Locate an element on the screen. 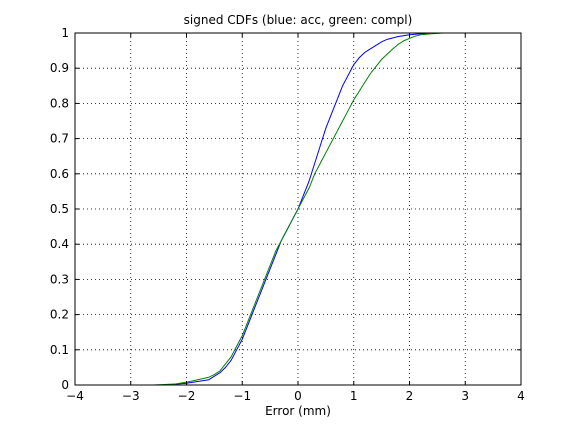 This screenshot has height=432, width=576. y-tick-labels: 0 0.1 0.2 0.3 0.4 0.5 0.6 0.7 0.8 0.9 1 is located at coordinates (59, 209).